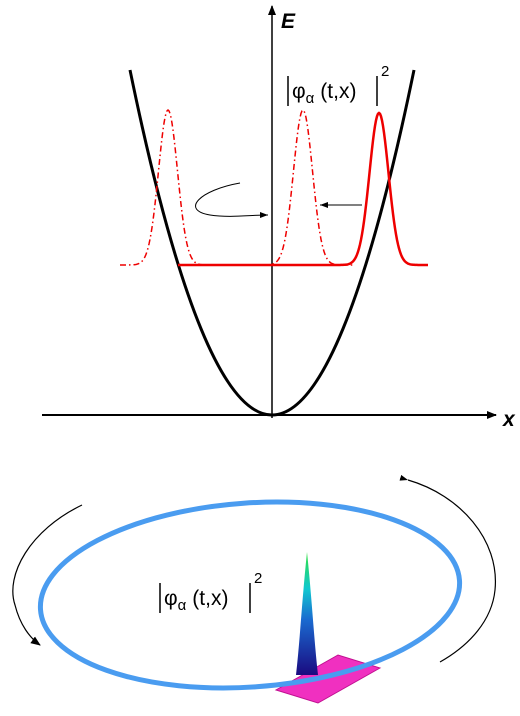 Image resolution: width=520 pixels, height=716 pixels. What do you see at coordinates (288, 21) in the screenshot?
I see `energy-label: E` at bounding box center [288, 21].